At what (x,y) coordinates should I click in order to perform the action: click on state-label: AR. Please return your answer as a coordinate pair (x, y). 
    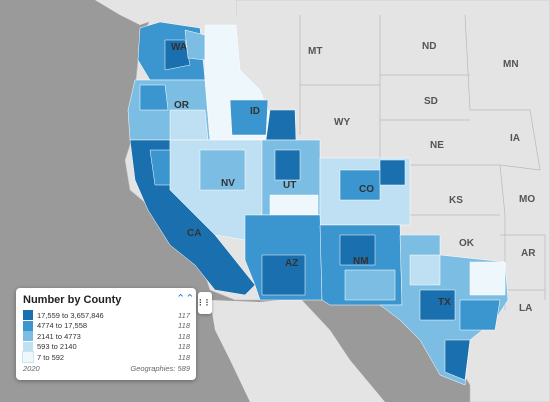
    Looking at the image, I should click on (528, 253).